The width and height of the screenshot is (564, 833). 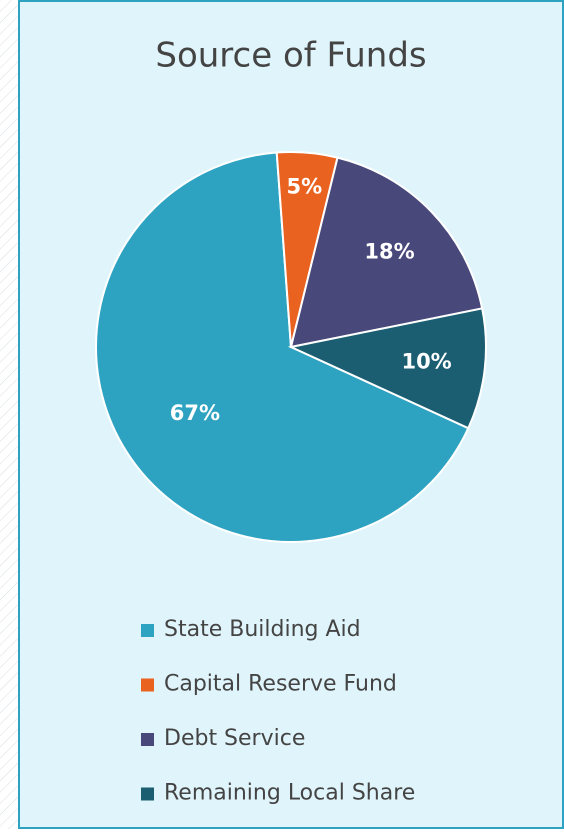 What do you see at coordinates (195, 413) in the screenshot?
I see `data-label: 67%` at bounding box center [195, 413].